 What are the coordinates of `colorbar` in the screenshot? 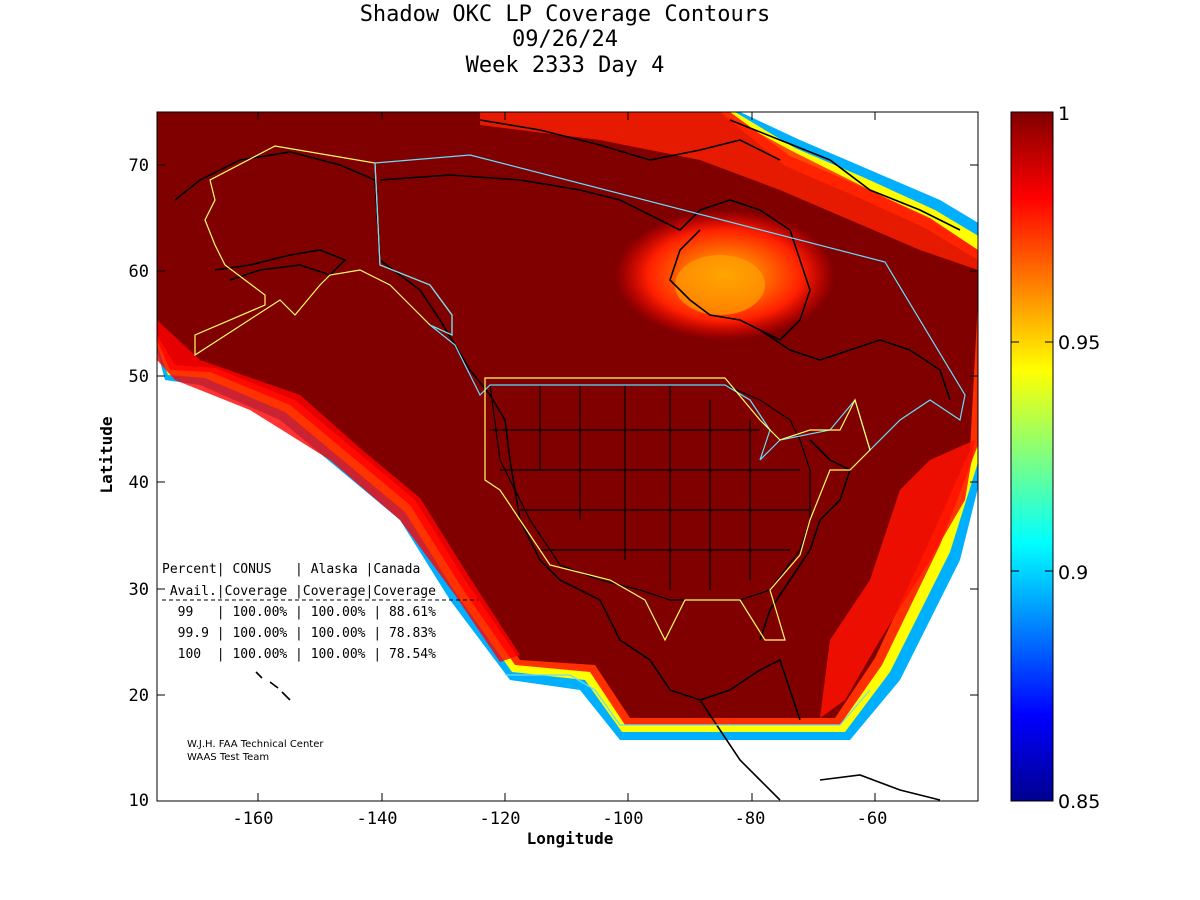 It's located at (1032, 456).